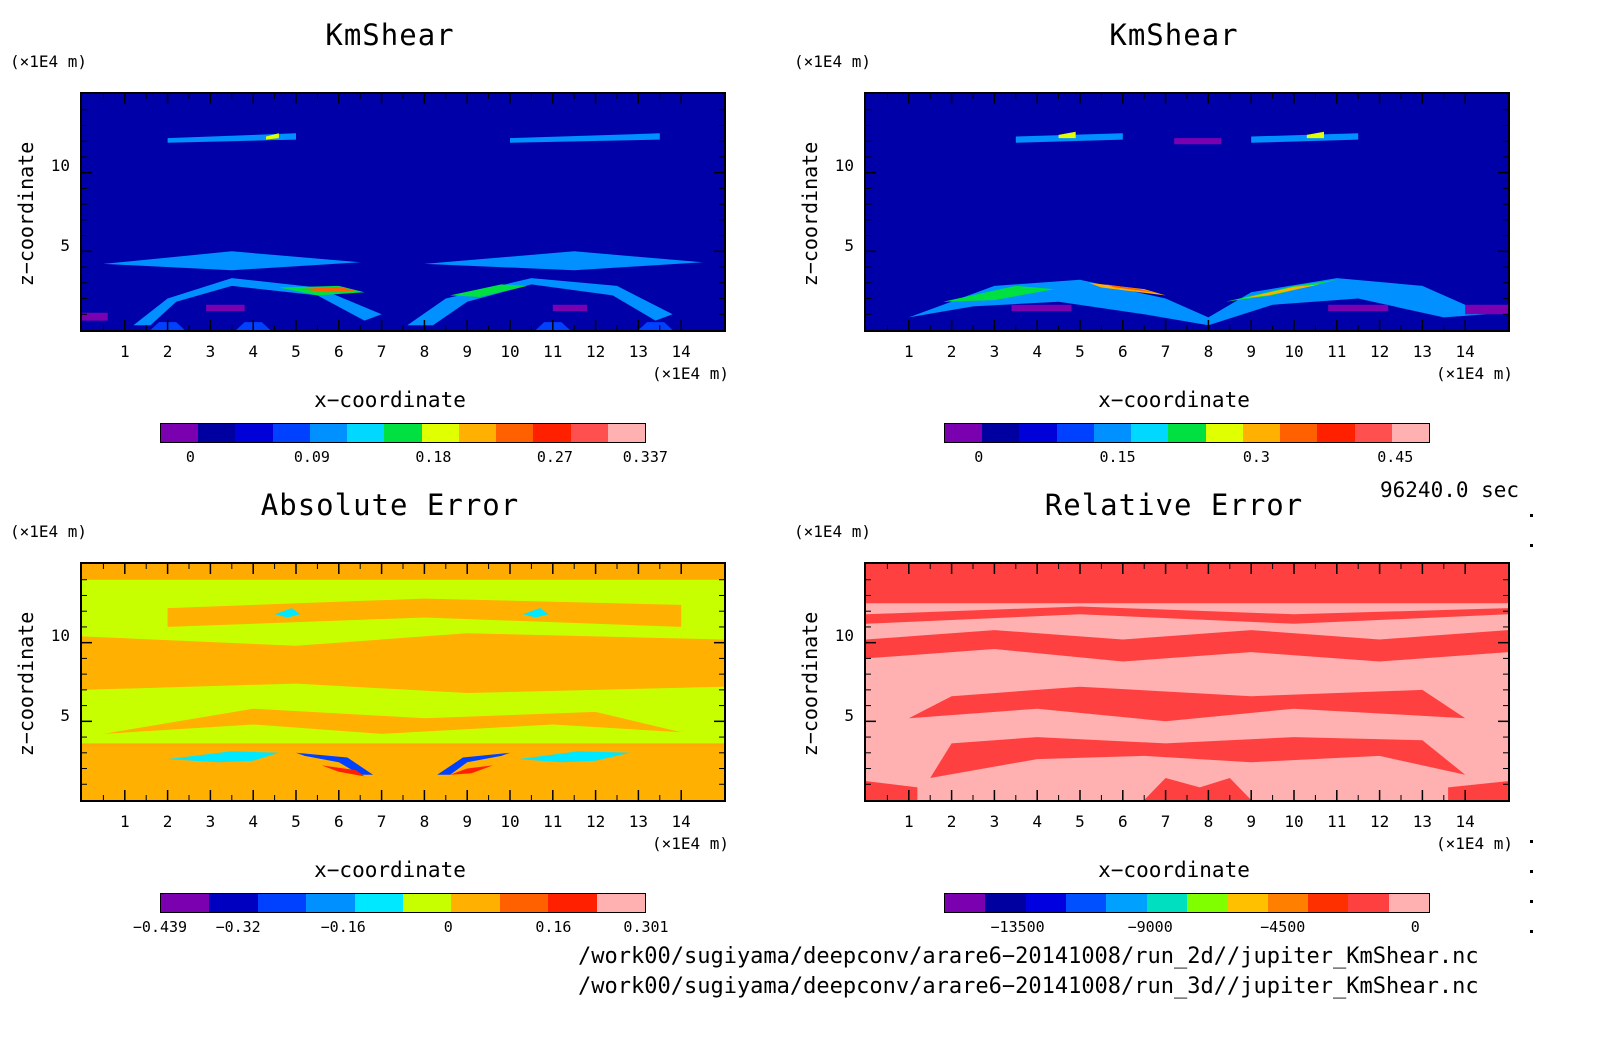 The height and width of the screenshot is (1054, 1604). What do you see at coordinates (1117, 457) in the screenshot?
I see `colorbar-tick-label: 0.15` at bounding box center [1117, 457].